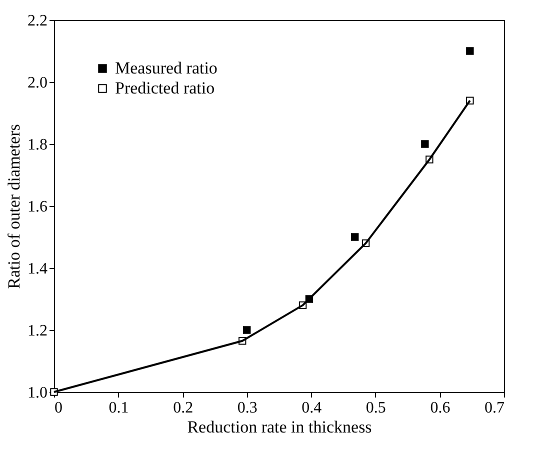 The height and width of the screenshot is (450, 548). Describe the element at coordinates (440, 408) in the screenshot. I see `x-tick-label: 0.6` at that location.